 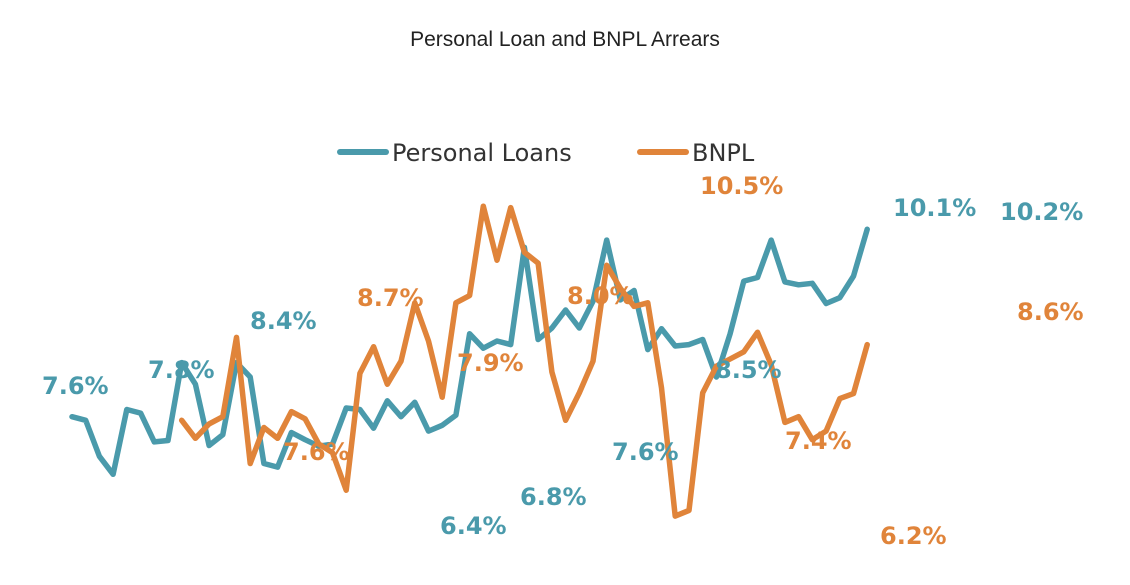 I want to click on legend: Personal Loans BNPL, so click(x=546, y=153).